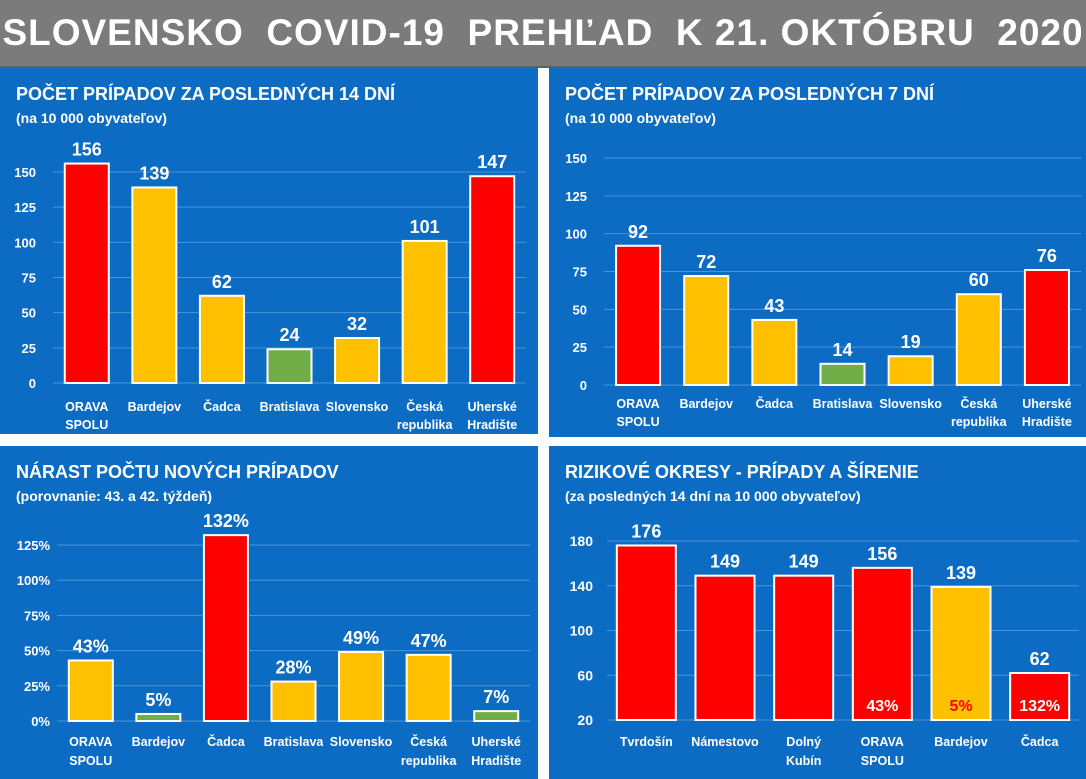 The image size is (1086, 779). Describe the element at coordinates (496, 761) in the screenshot. I see `category-label: Hradište` at that location.